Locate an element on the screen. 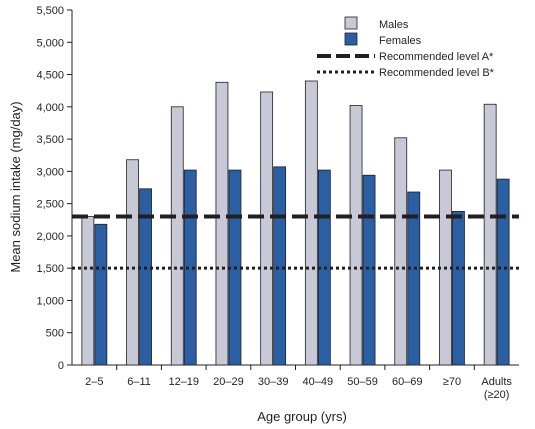 The height and width of the screenshot is (429, 535). y-tick-label: 0 is located at coordinates (61, 366).